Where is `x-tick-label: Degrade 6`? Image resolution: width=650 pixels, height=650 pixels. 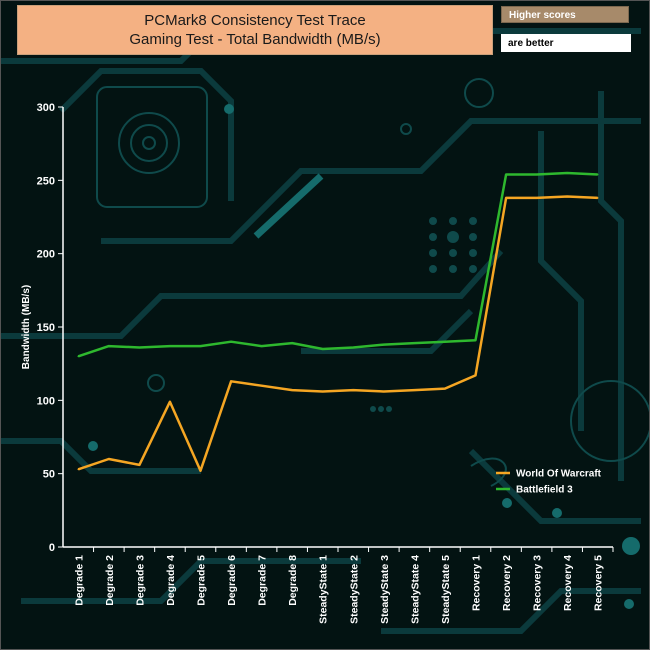
x-tick-label: Degrade 6 is located at coordinates (232, 580).